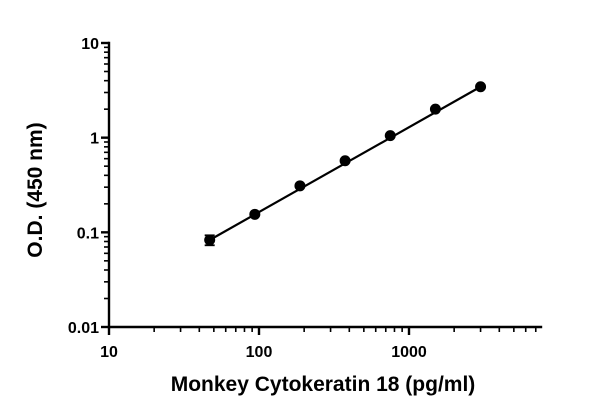 The height and width of the screenshot is (419, 600). Describe the element at coordinates (83, 328) in the screenshot. I see `y-tick-label: 0.01` at that location.